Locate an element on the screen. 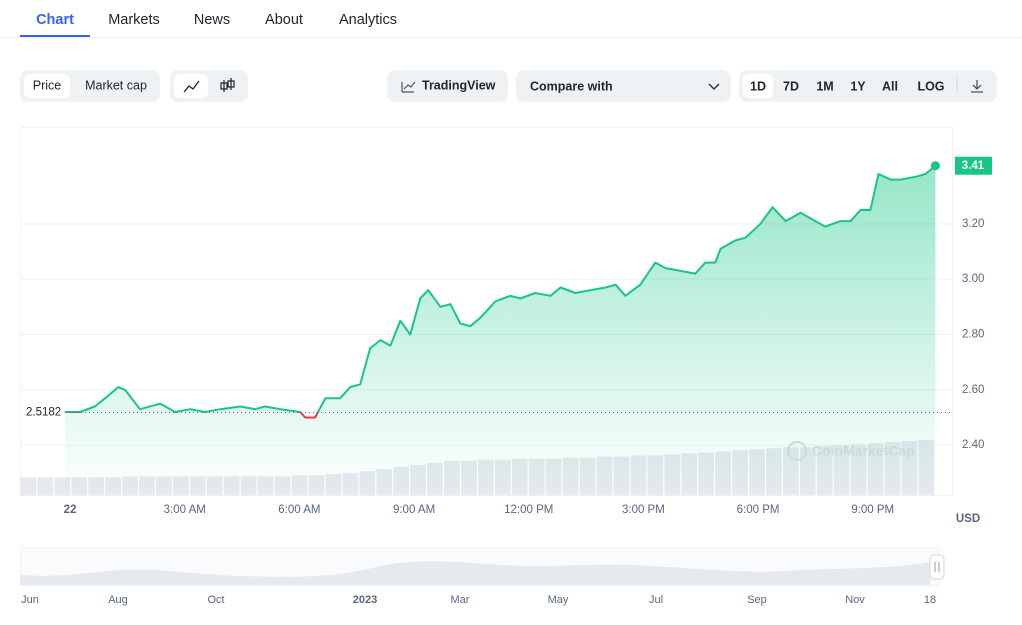 The width and height of the screenshot is (1022, 625). mode-active is located at coordinates (47, 86).